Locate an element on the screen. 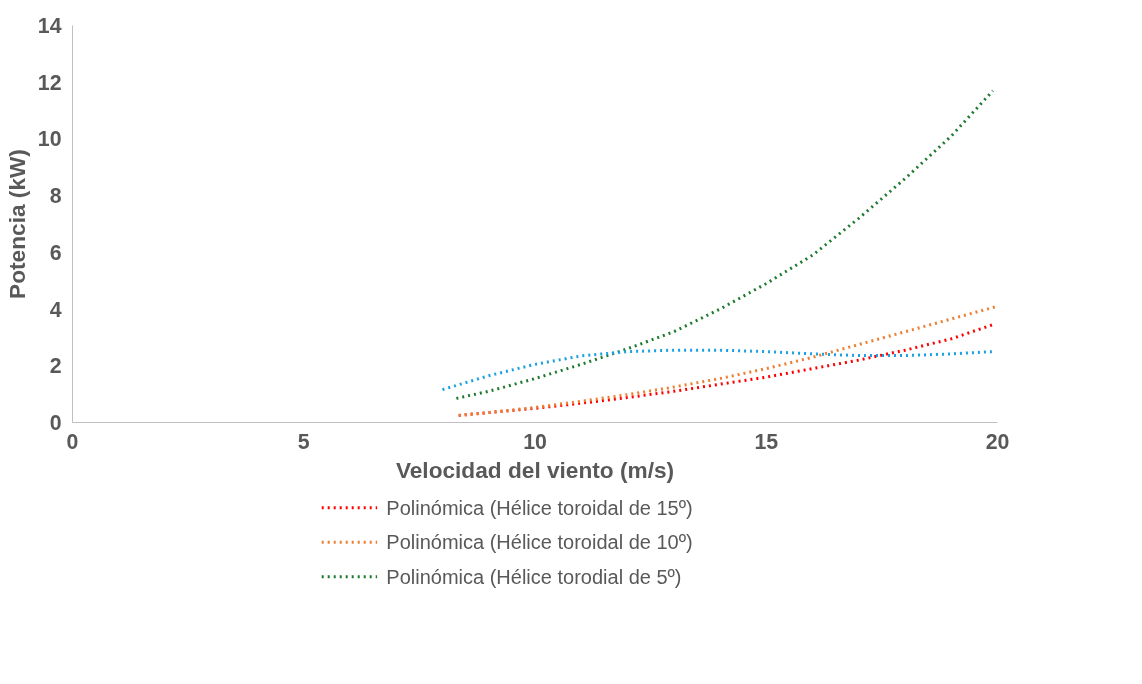 The width and height of the screenshot is (1142, 684). legend-label: Polinómica (Hélice toroidal de 10º) is located at coordinates (539, 542).